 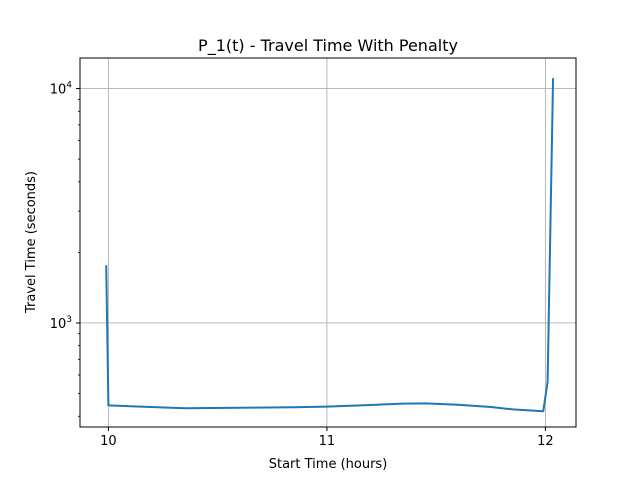 What do you see at coordinates (108, 441) in the screenshot?
I see `x-tick-label: 10` at bounding box center [108, 441].